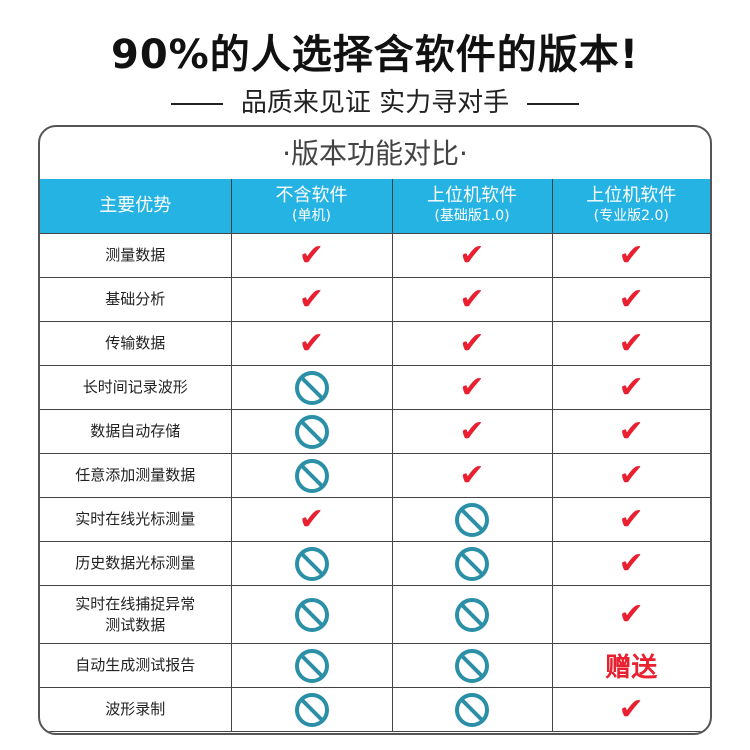 This screenshot has width=750, height=750. Describe the element at coordinates (136, 431) in the screenshot. I see `feature-label: 数据自动存储` at that location.